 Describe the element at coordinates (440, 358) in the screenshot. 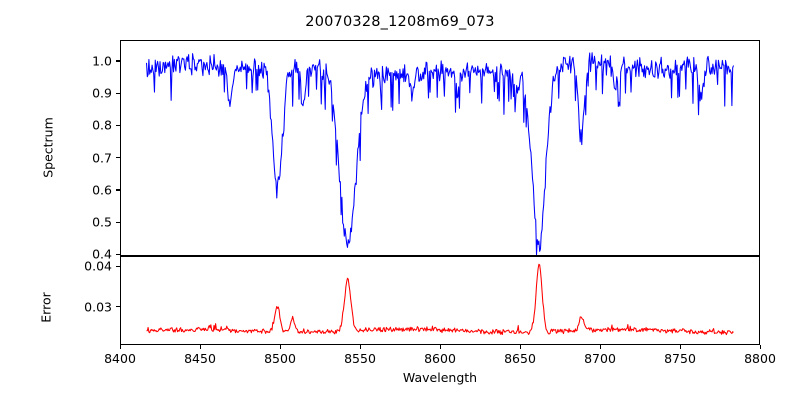

I see `x-axis-tick-label: 8600` at that location.